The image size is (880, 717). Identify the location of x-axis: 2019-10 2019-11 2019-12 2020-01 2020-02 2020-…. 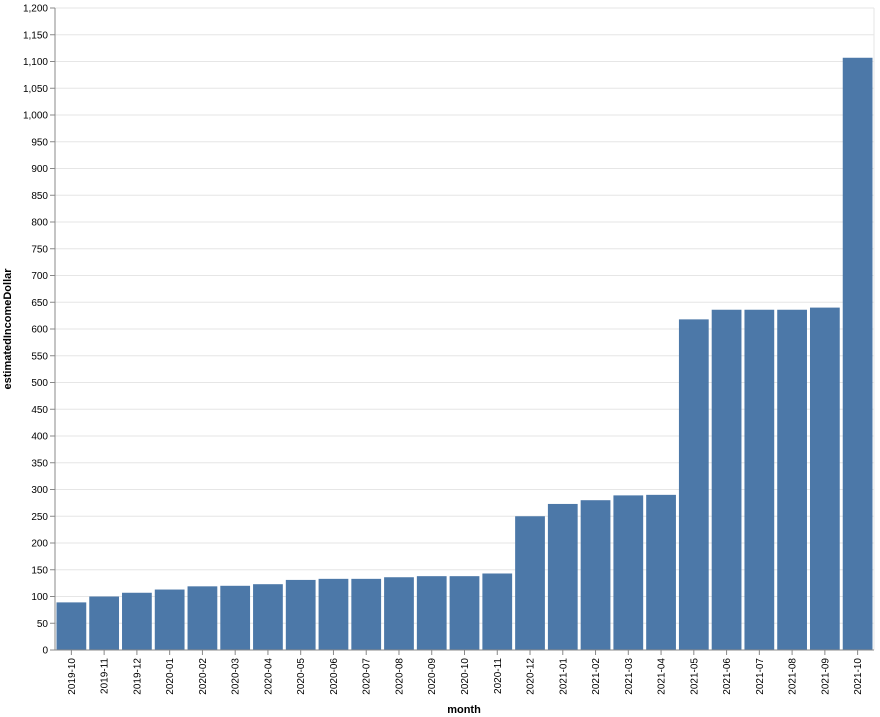
(464, 672).